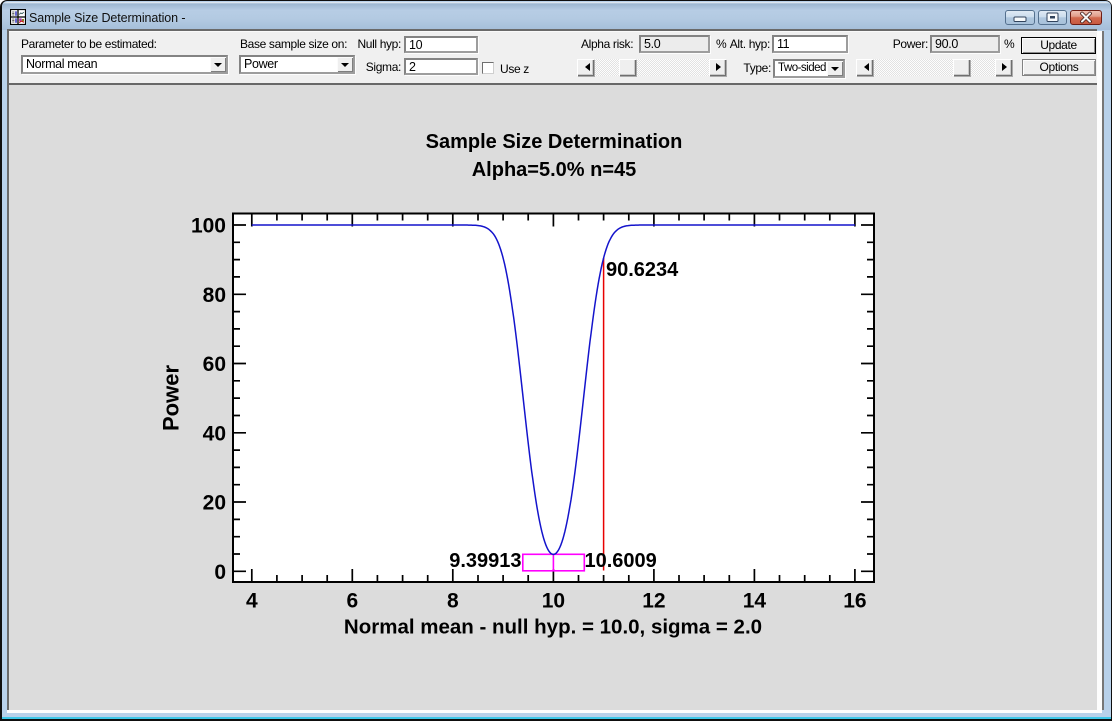 The height and width of the screenshot is (721, 1112). Describe the element at coordinates (214, 295) in the screenshot. I see `svg-text: 80` at that location.